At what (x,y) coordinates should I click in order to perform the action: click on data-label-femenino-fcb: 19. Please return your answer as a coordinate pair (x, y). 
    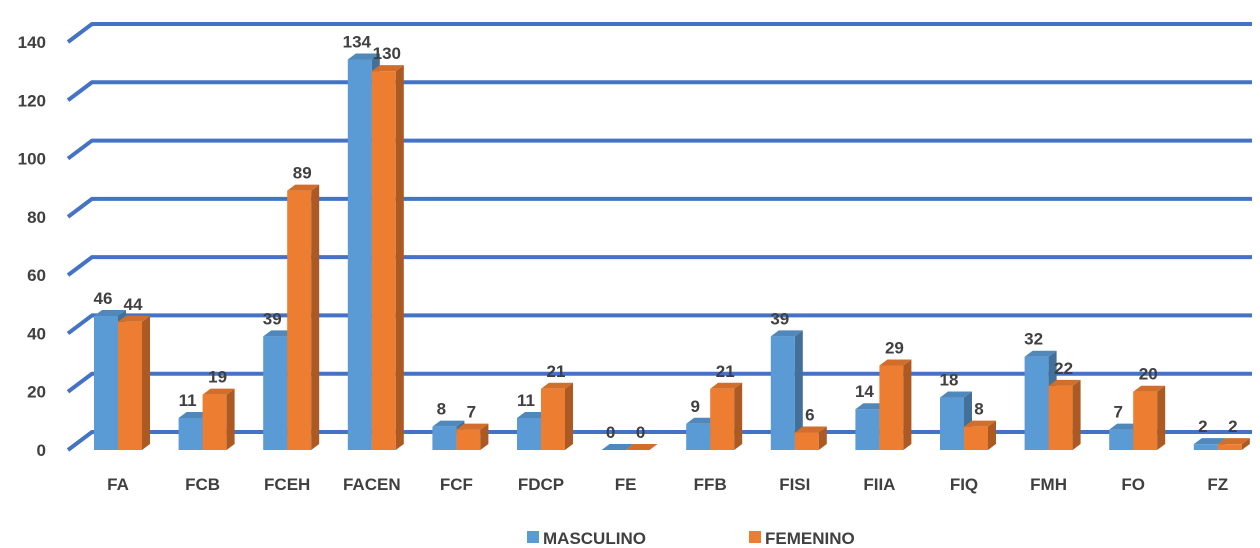
    Looking at the image, I should click on (217, 377).